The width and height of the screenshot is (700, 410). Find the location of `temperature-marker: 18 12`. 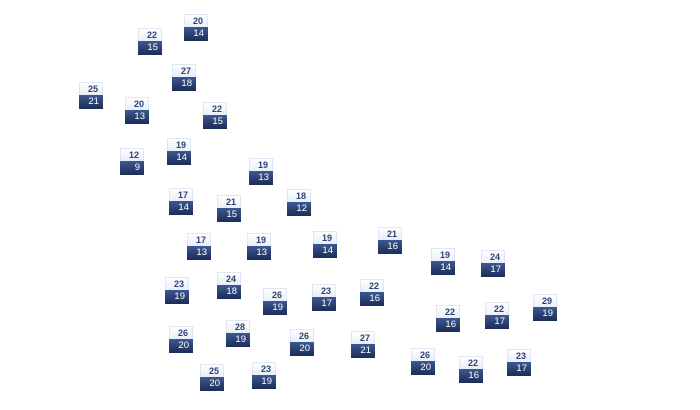

temperature-marker: 18 12 is located at coordinates (299, 202).